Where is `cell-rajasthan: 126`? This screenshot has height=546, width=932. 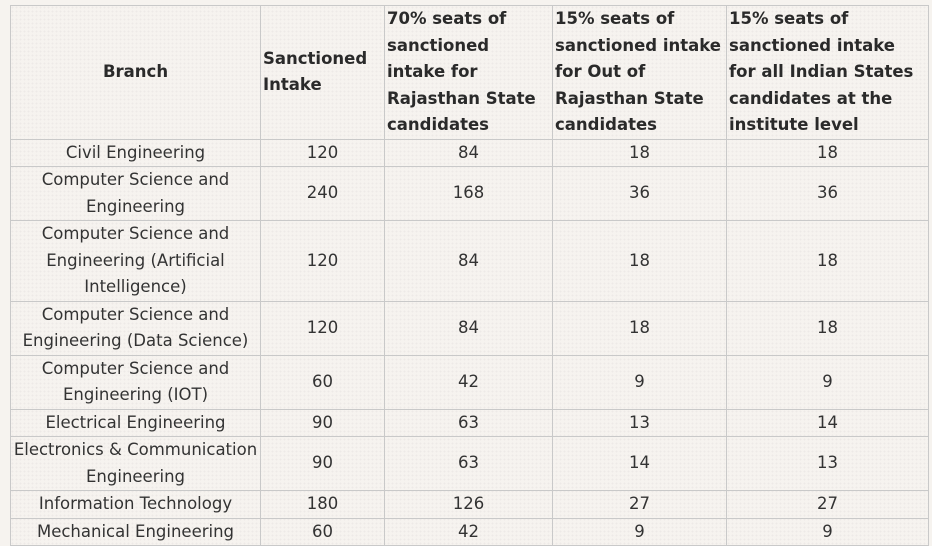 cell-rajasthan: 126 is located at coordinates (468, 504).